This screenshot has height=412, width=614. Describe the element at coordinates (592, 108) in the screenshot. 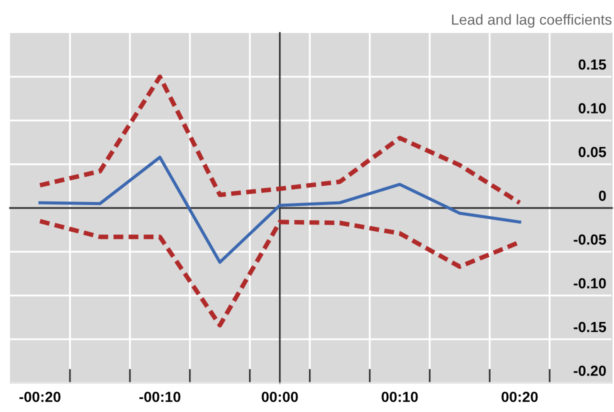

I see `y-tick-label: 0.10` at that location.